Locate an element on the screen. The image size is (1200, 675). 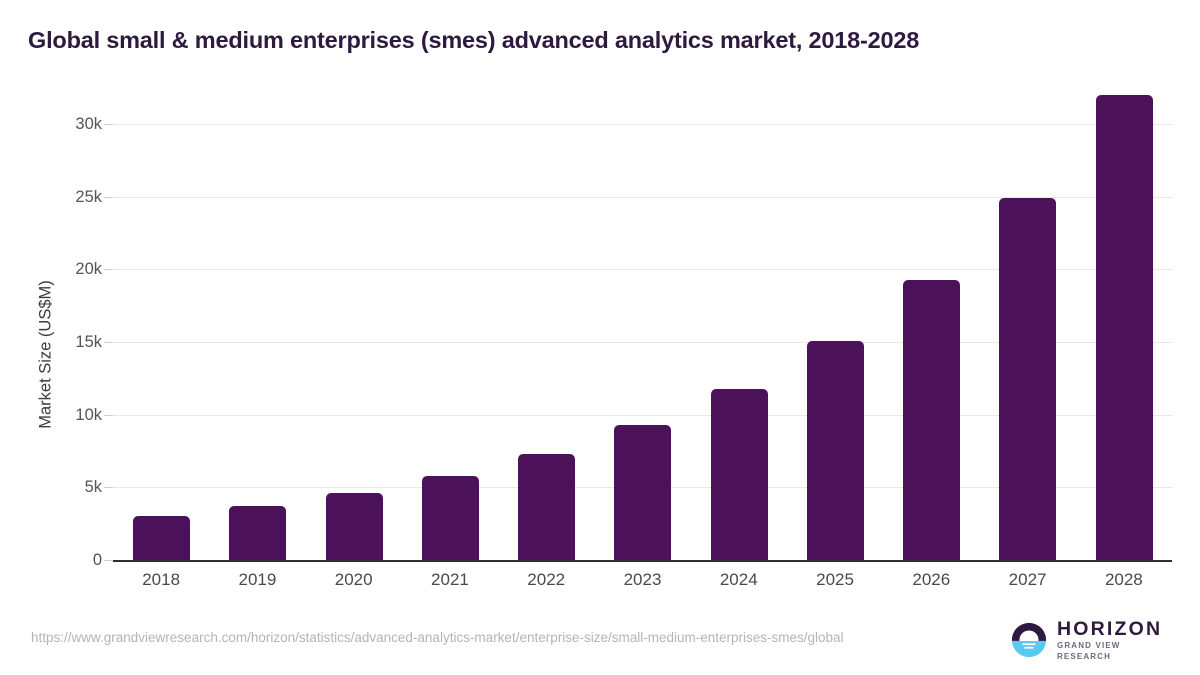
bar-2025 is located at coordinates (835, 450).